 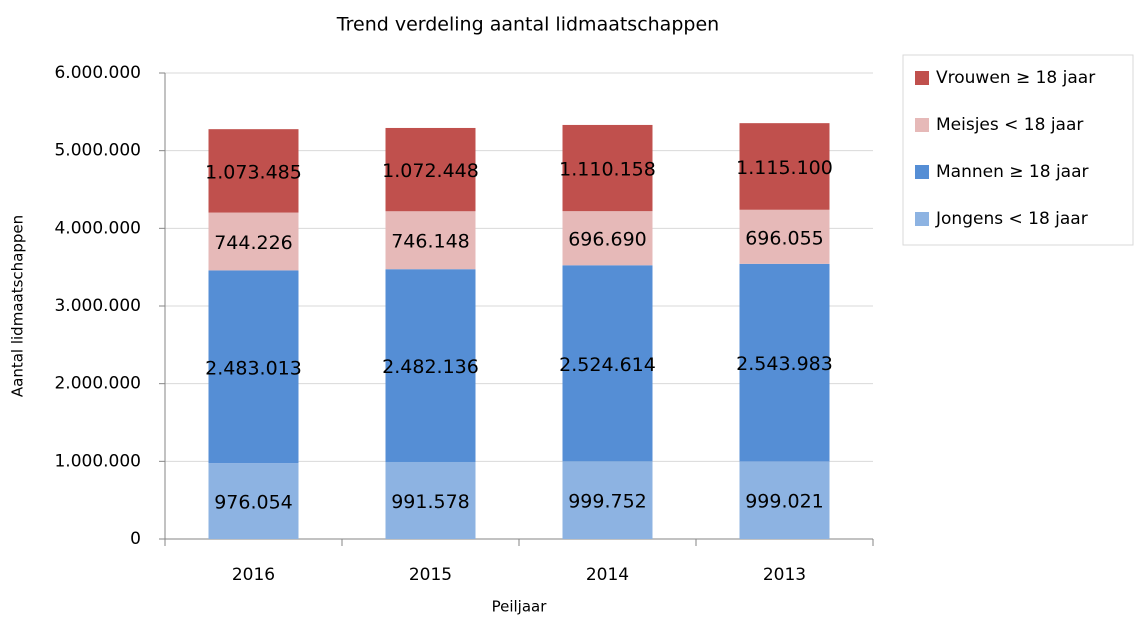 I want to click on data-label: 2.483.013, so click(x=253, y=368).